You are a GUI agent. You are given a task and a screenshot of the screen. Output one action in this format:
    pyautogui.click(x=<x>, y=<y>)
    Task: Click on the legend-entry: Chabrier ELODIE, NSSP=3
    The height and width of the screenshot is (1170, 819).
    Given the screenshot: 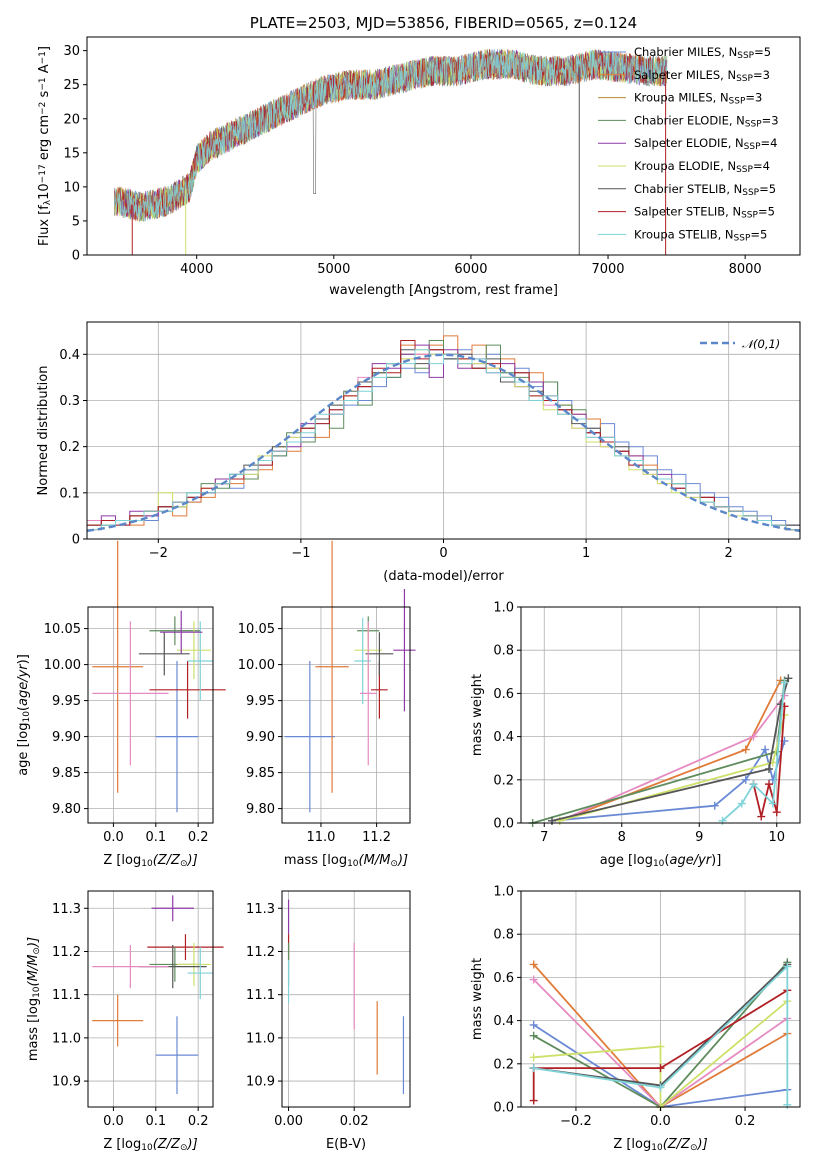 What is the action you would take?
    pyautogui.click(x=706, y=121)
    